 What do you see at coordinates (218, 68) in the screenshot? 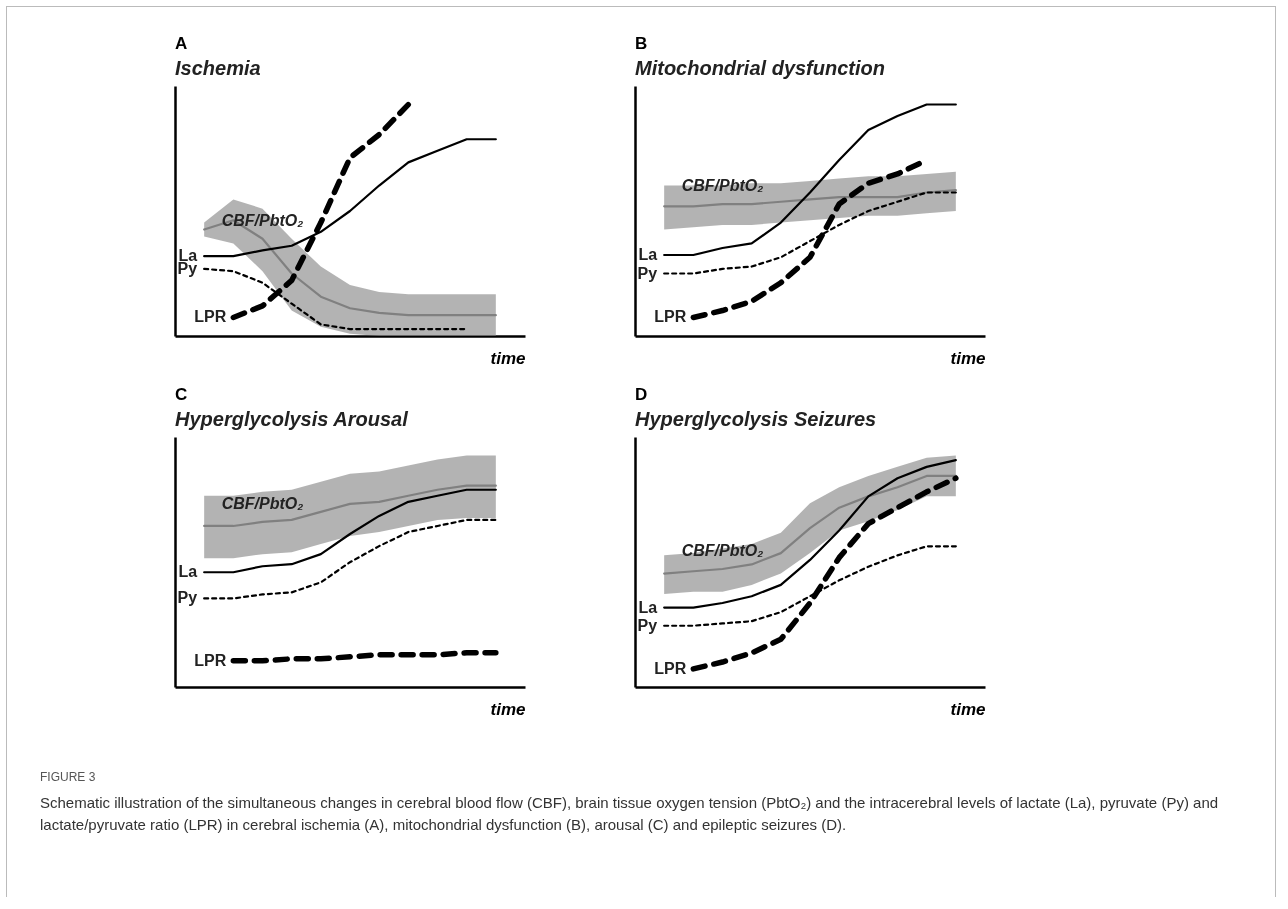
I see `chart-subtitle: Ischemia` at bounding box center [218, 68].